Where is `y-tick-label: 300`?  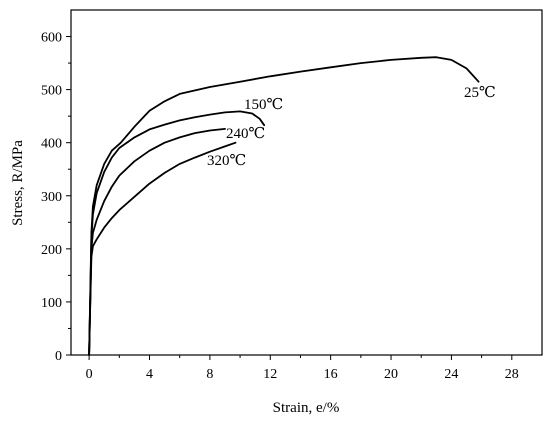 y-tick-label: 300 is located at coordinates (51, 197).